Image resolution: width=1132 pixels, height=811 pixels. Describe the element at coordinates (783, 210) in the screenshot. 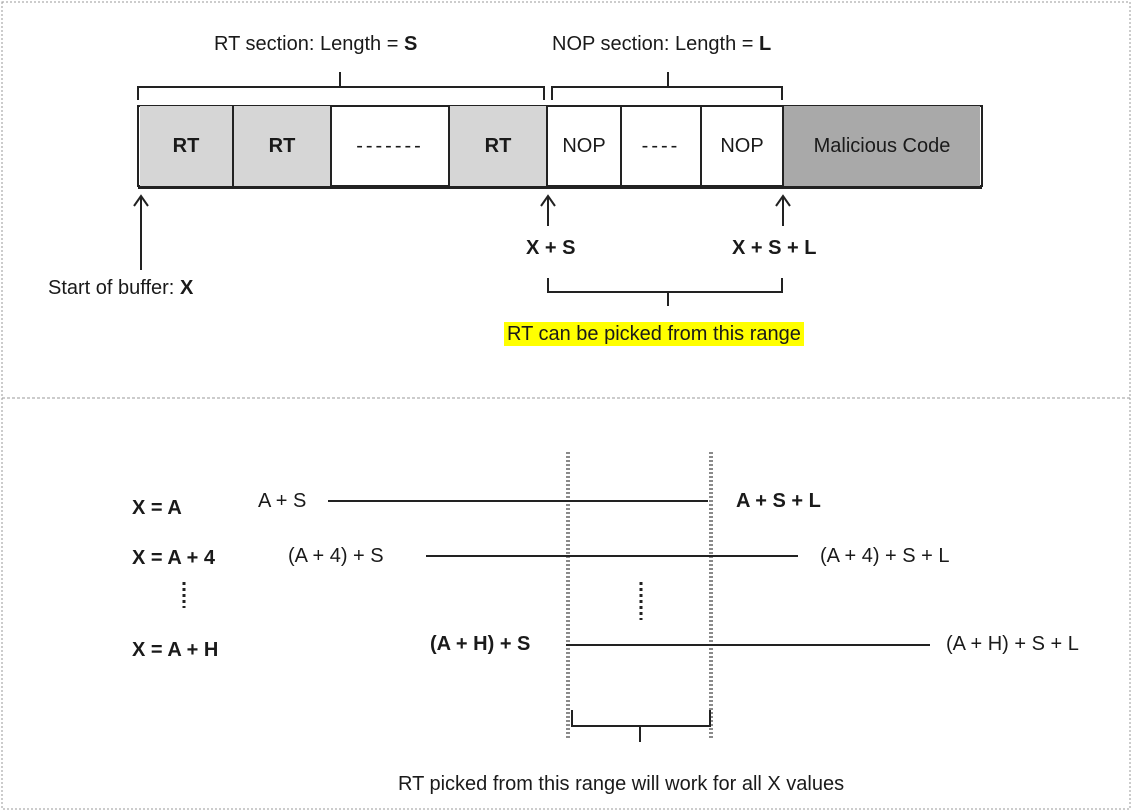

I see `x-plus-s-plus-l-arrow` at that location.